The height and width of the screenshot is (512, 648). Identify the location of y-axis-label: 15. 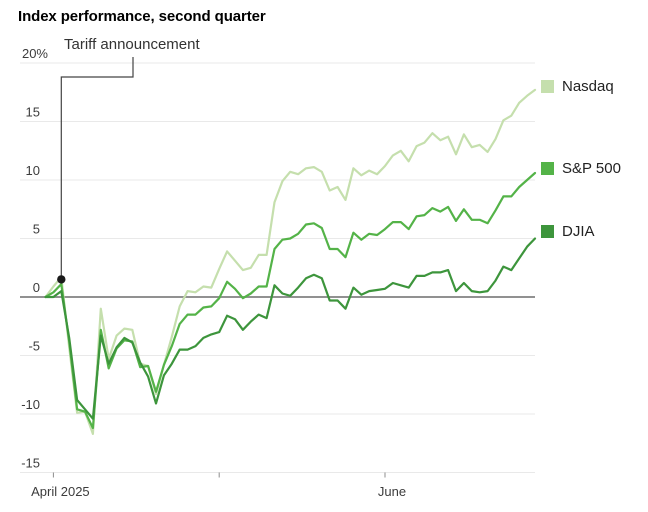
(33, 112).